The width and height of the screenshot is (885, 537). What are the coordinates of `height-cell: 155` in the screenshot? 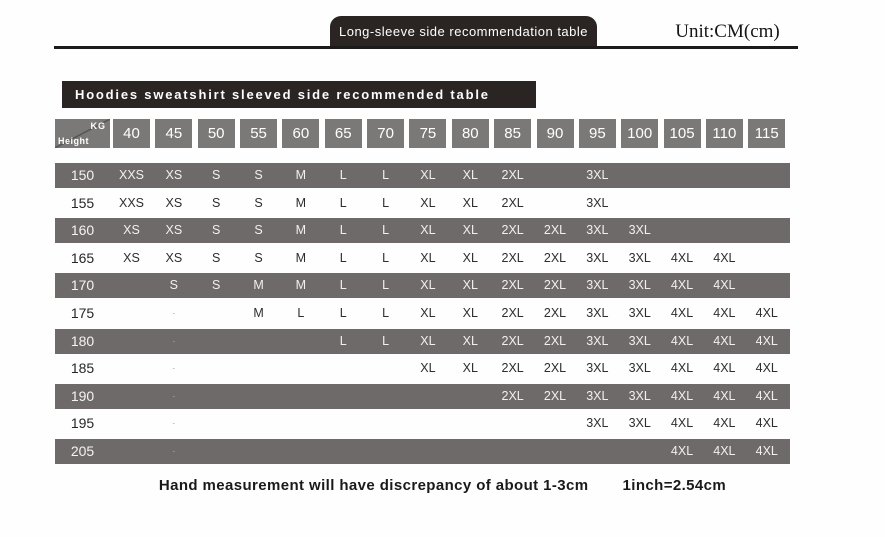 It's located at (82, 202).